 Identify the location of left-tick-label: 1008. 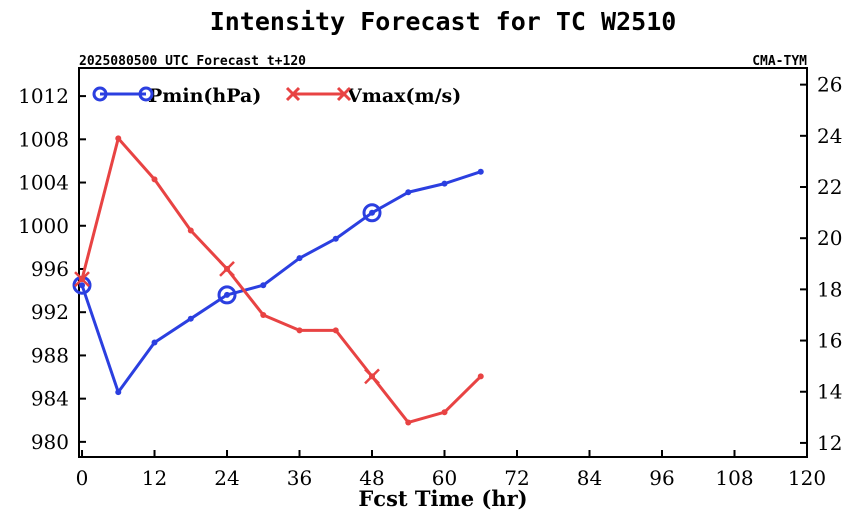
(43, 139).